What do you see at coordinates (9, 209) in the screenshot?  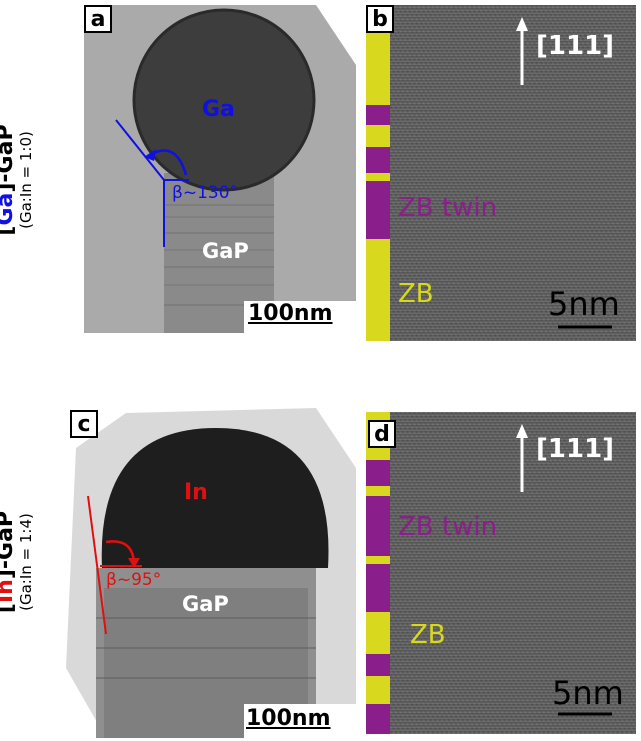 I see `title-metal-ga: Ga` at bounding box center [9, 209].